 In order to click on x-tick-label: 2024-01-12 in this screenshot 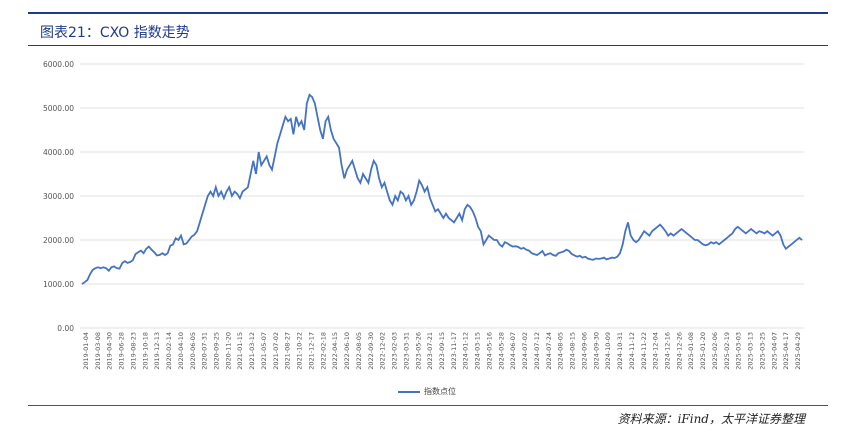, I will do `click(466, 351)`.